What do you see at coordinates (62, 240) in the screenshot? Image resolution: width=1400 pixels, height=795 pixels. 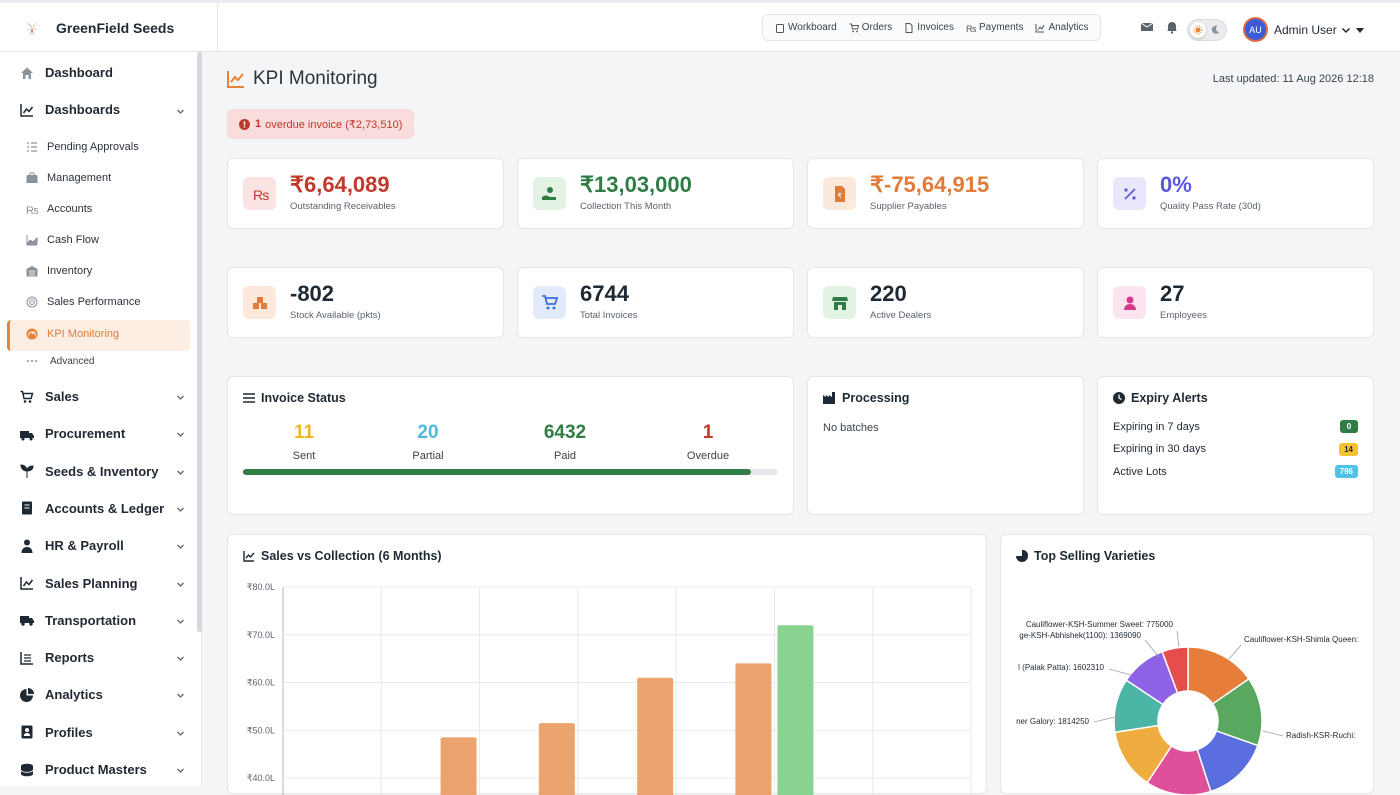 I see `sidebar-item-cash-flow: Cash Flow` at bounding box center [62, 240].